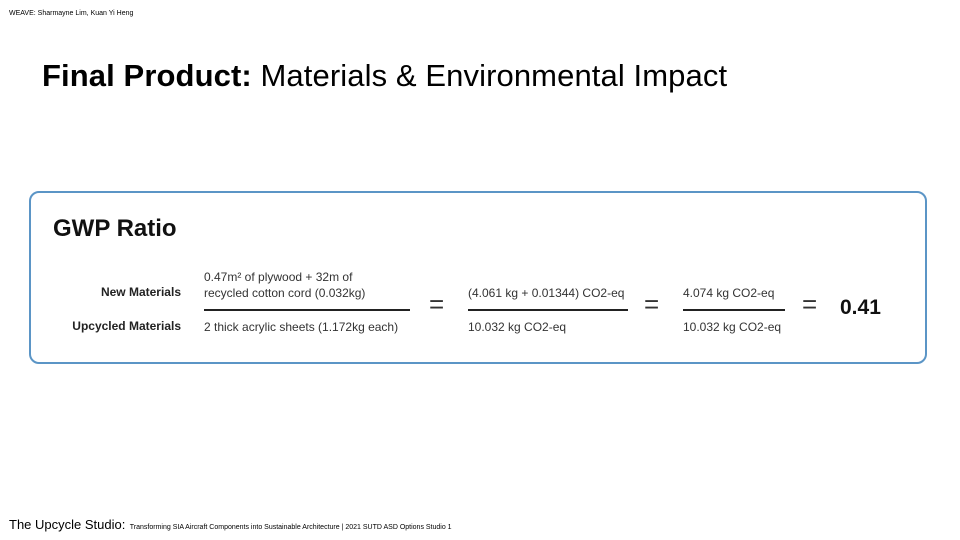 This screenshot has width=960, height=540. I want to click on card-heading: GWP Ratio, so click(115, 228).